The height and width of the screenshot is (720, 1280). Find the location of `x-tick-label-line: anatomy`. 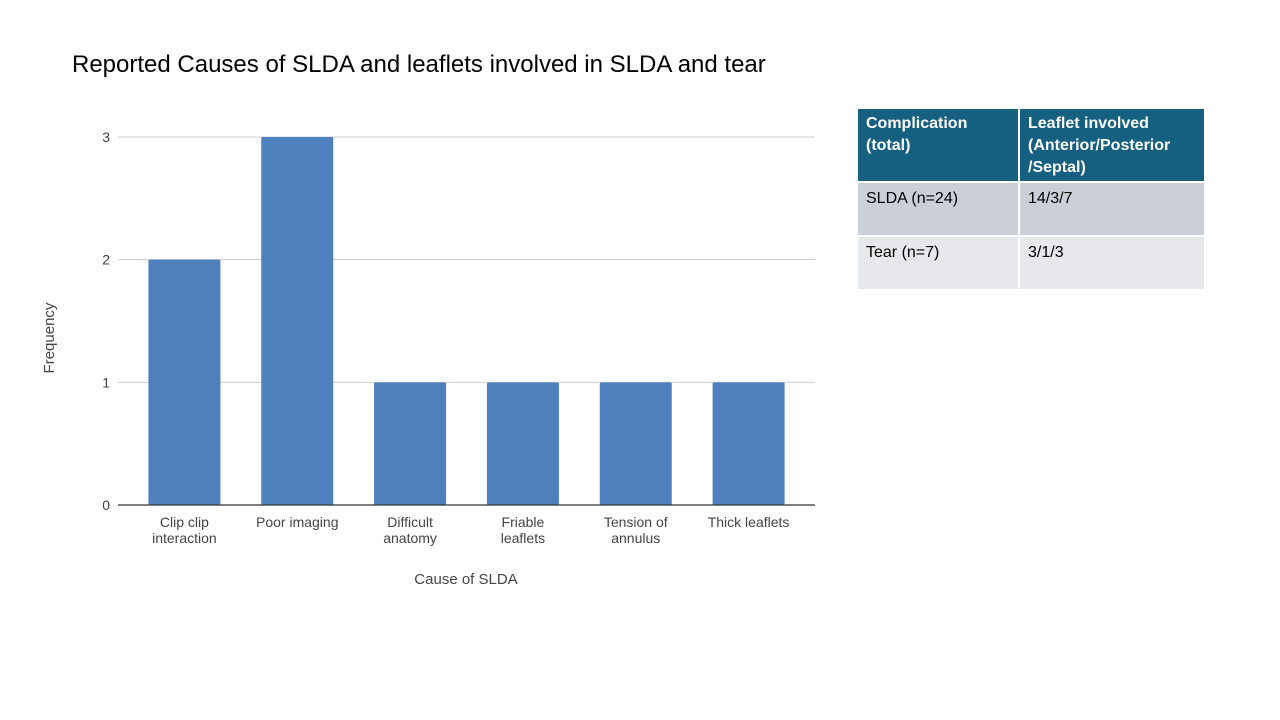

x-tick-label-line: anatomy is located at coordinates (410, 538).